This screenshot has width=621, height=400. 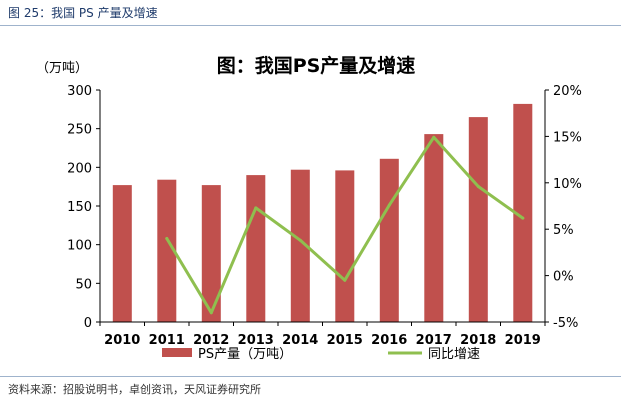 I want to click on x-tick-label: 2013, so click(x=256, y=340).